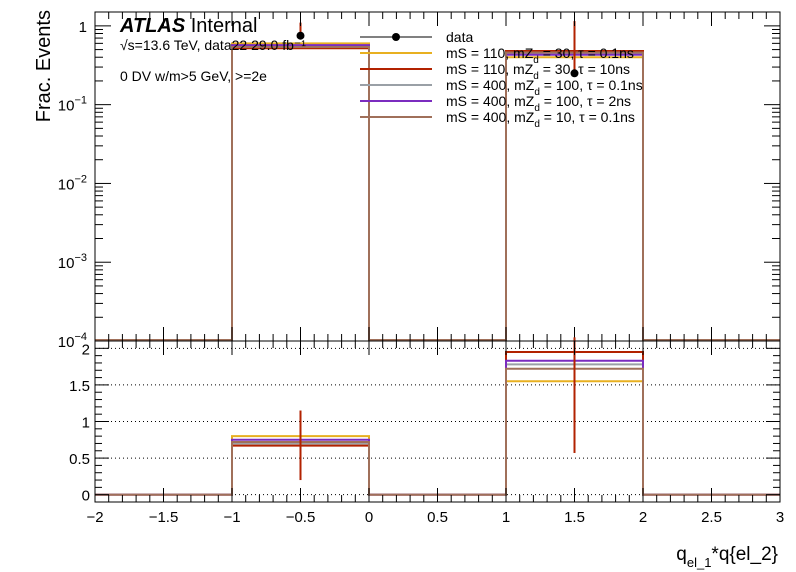  Describe the element at coordinates (86, 349) in the screenshot. I see `ratio-ytick-label-4: 2` at that location.